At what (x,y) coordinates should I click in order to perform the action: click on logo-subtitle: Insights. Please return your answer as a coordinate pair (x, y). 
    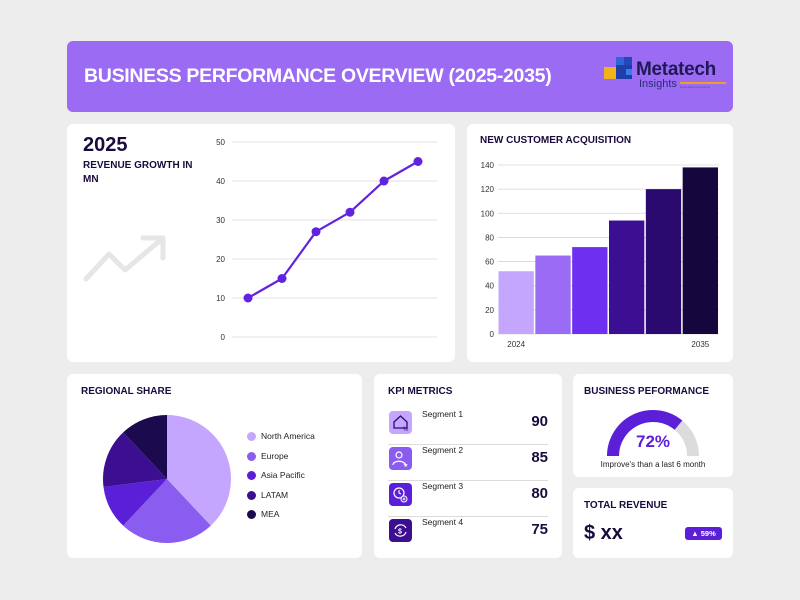
    Looking at the image, I should click on (658, 84).